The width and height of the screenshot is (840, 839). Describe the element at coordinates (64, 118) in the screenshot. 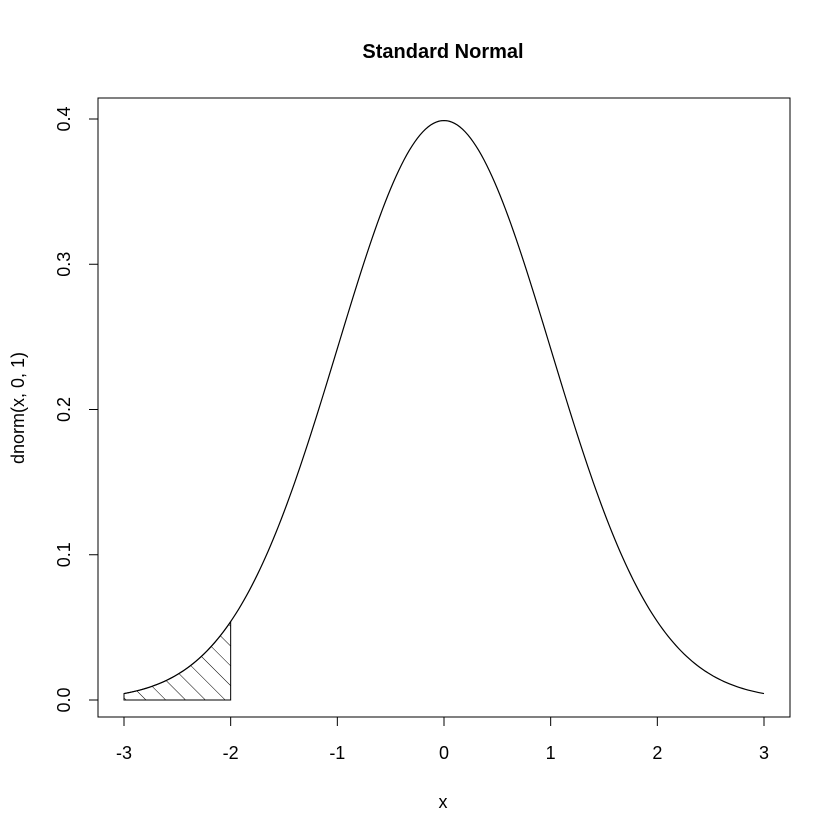

I see `y-tick-label: 0.4` at that location.